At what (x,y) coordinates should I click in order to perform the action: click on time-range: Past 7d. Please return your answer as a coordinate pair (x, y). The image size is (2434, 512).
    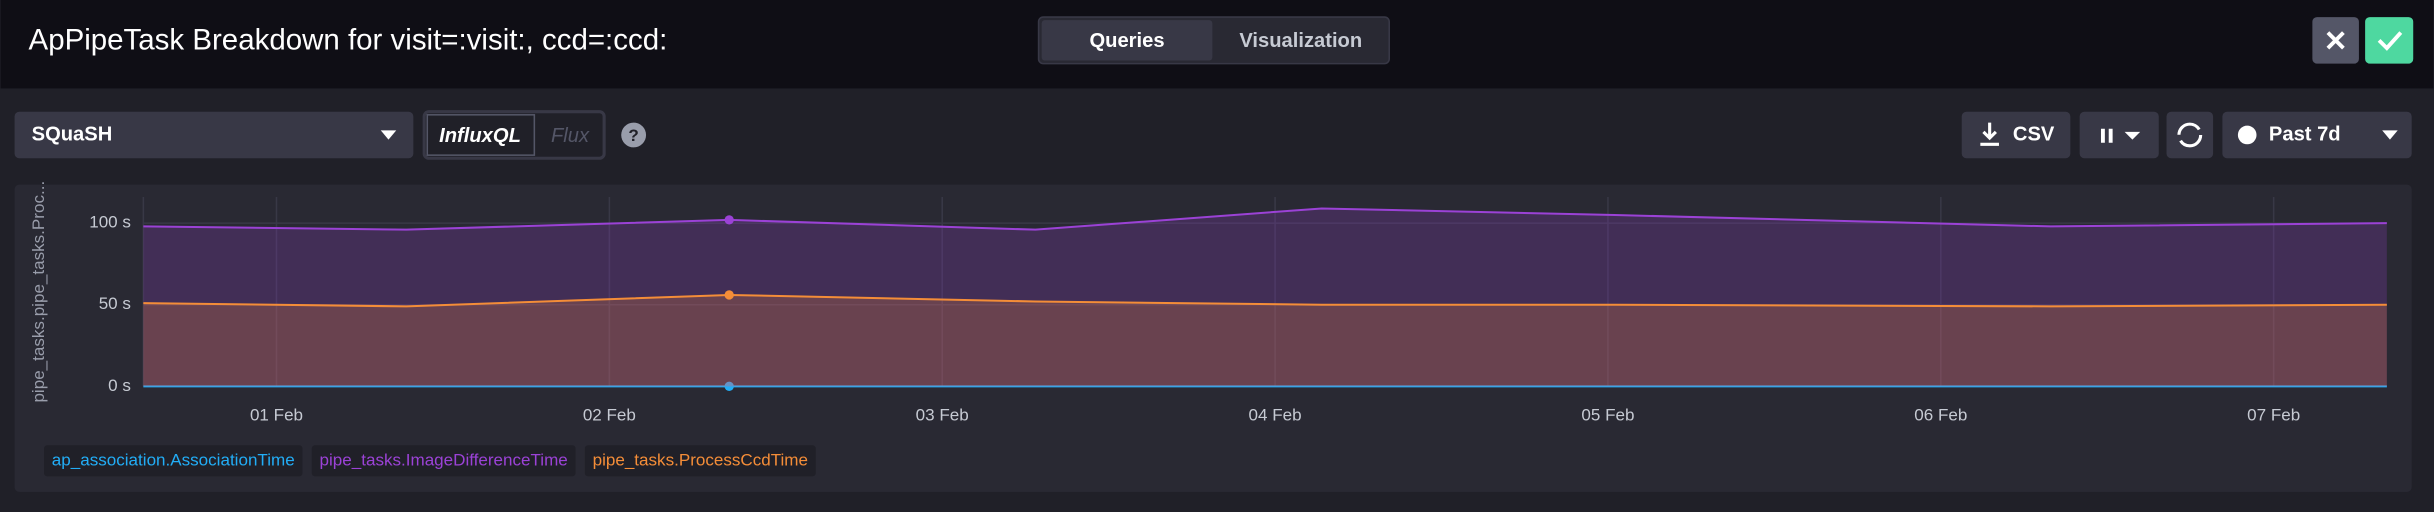
    Looking at the image, I should click on (2305, 134).